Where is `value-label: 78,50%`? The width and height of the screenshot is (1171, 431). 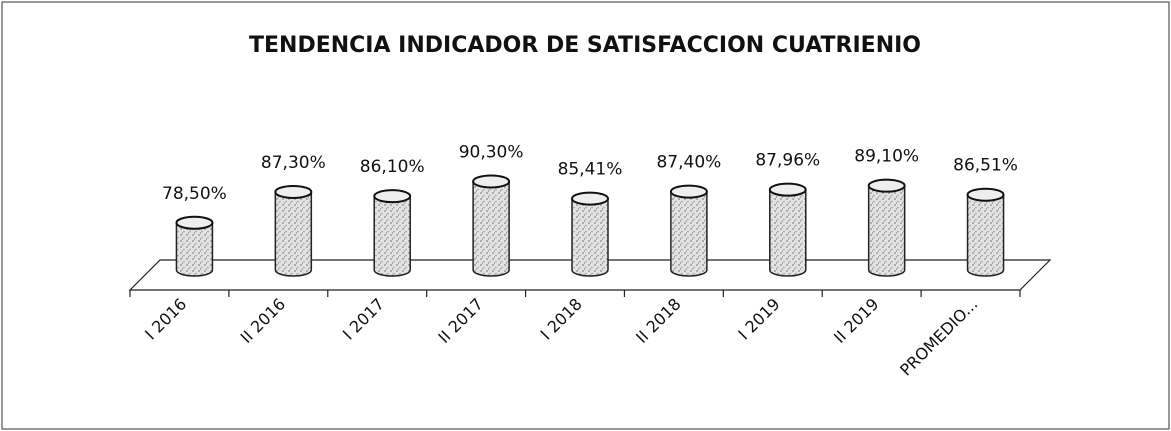
value-label: 78,50% is located at coordinates (194, 194).